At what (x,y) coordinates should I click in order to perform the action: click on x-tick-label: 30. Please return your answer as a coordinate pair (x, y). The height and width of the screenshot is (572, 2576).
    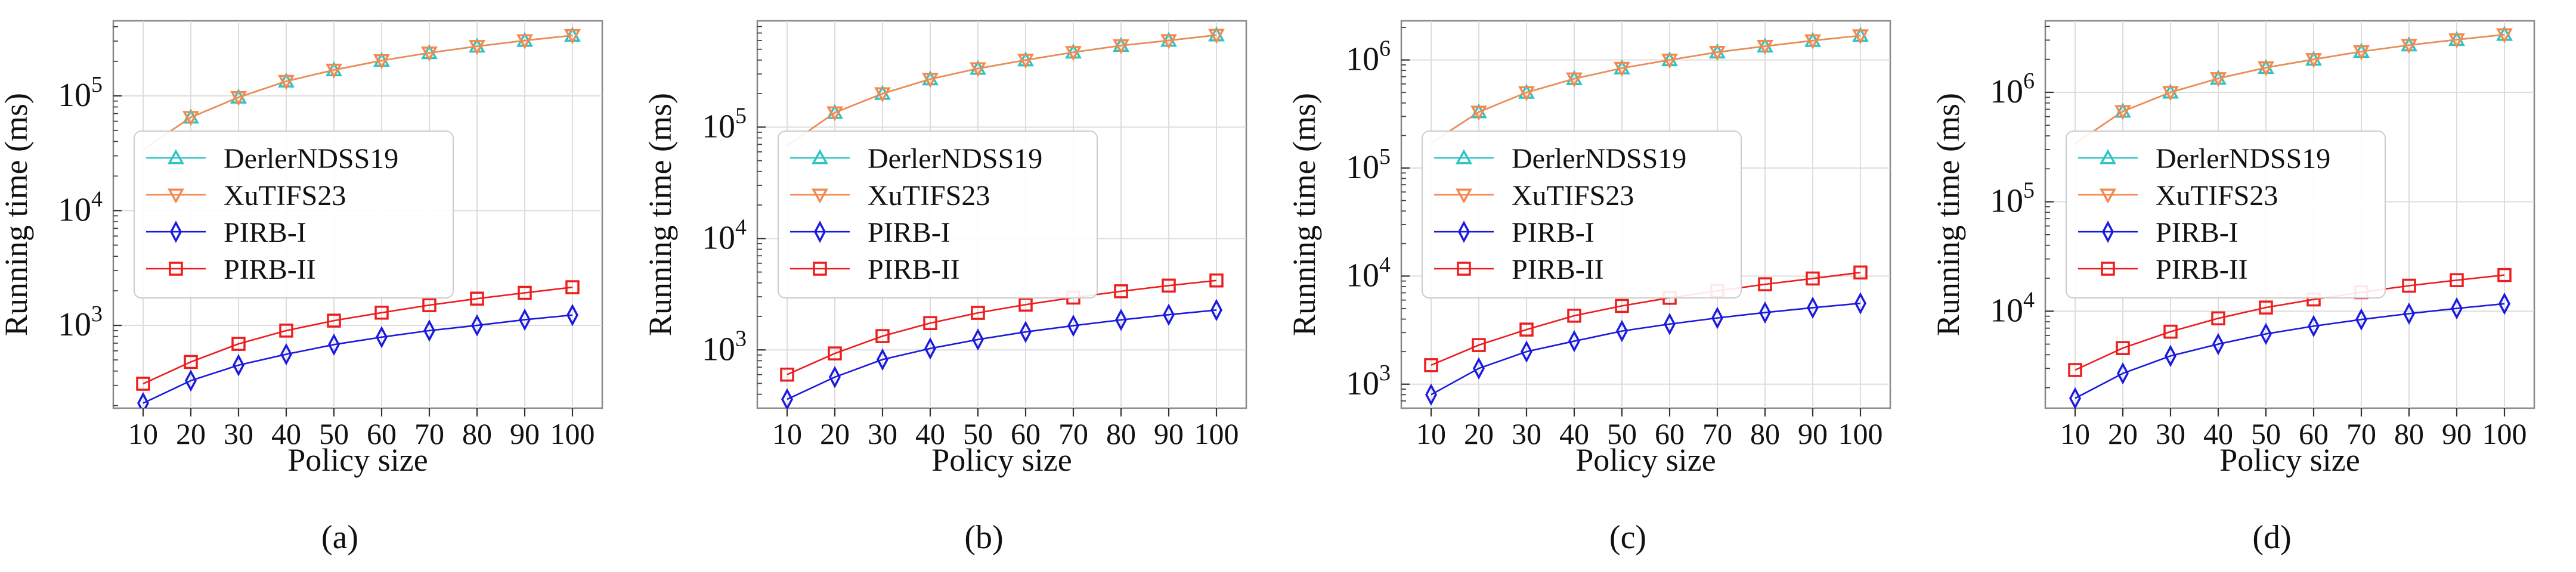
    Looking at the image, I should click on (239, 433).